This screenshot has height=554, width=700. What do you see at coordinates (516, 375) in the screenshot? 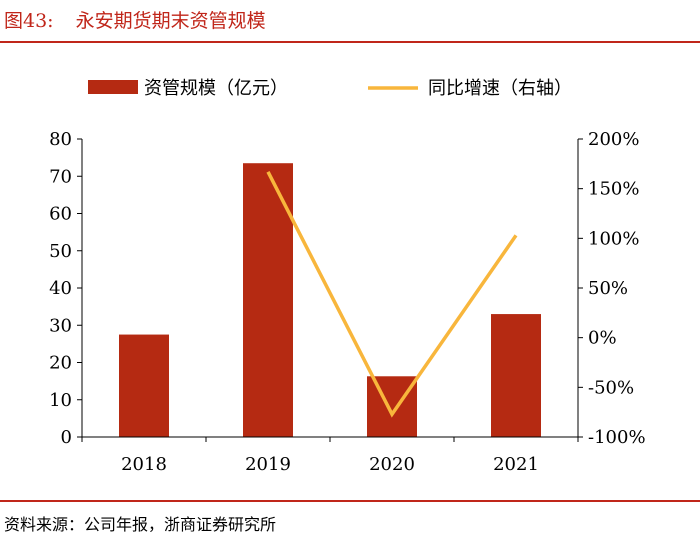
I see `bar-2021` at bounding box center [516, 375].